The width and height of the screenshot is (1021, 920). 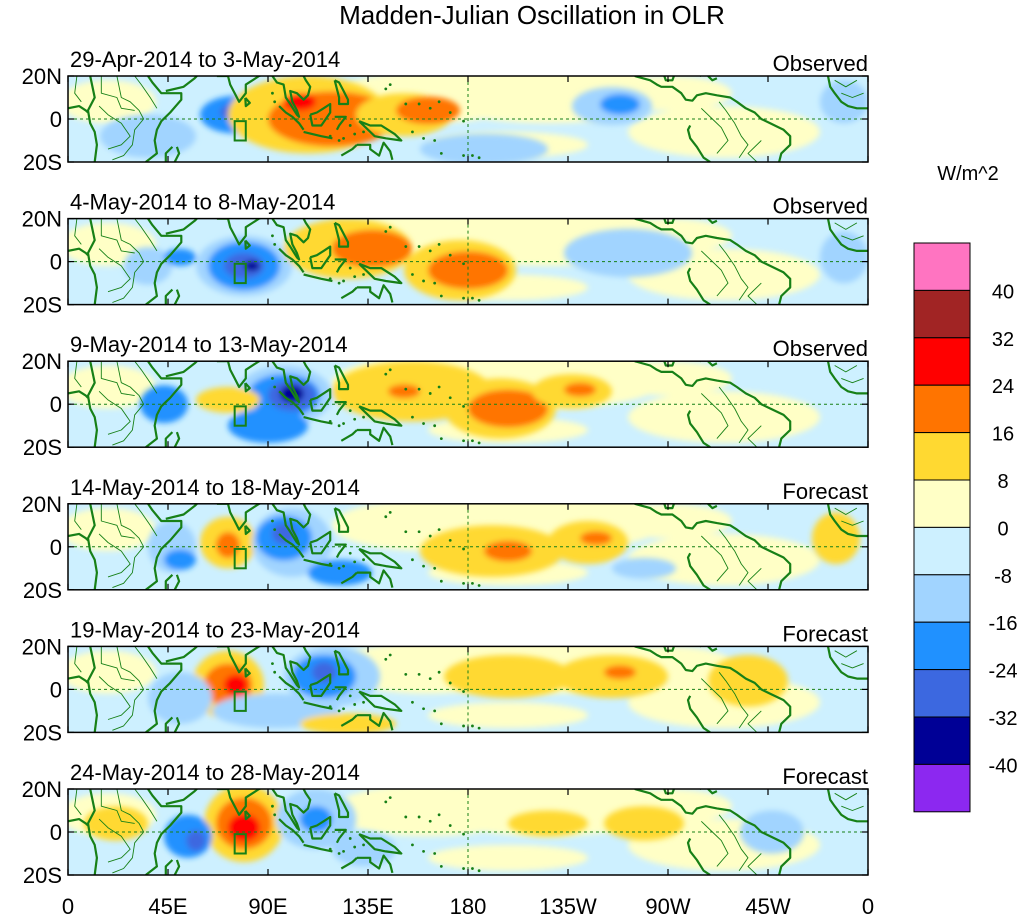 I want to click on field-blobs, so click(x=484, y=119).